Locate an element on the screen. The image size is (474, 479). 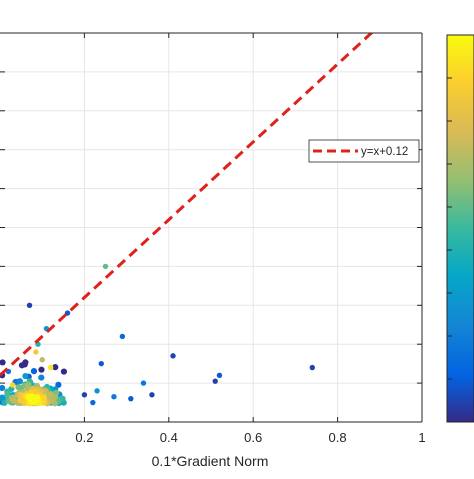
x-tick-label: 1 is located at coordinates (421, 437).